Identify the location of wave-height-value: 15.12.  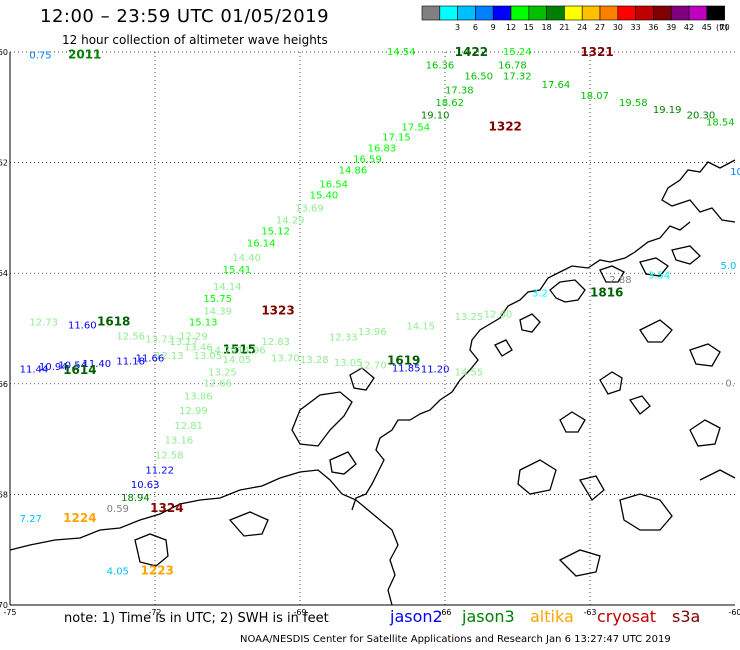
(275, 231).